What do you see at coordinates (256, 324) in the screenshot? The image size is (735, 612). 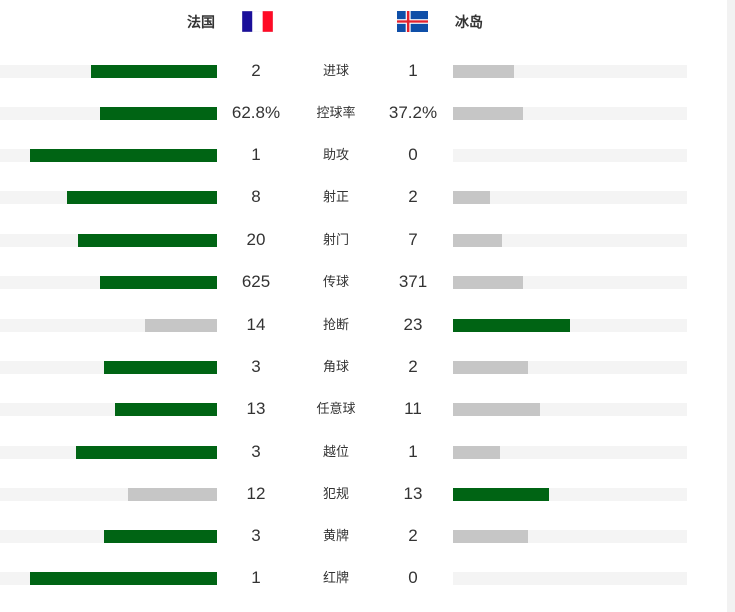 I see `home-value: 14` at bounding box center [256, 324].